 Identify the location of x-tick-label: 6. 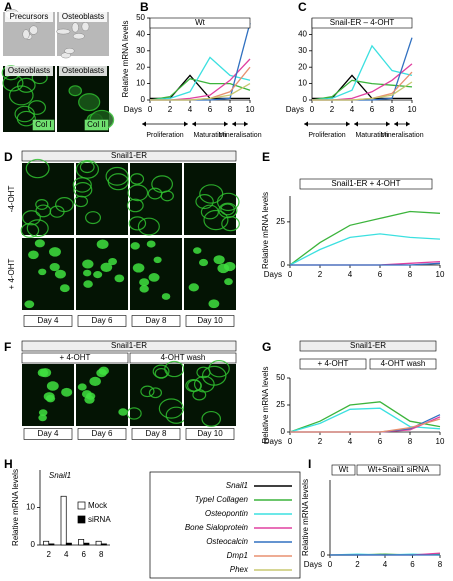
(84, 554).